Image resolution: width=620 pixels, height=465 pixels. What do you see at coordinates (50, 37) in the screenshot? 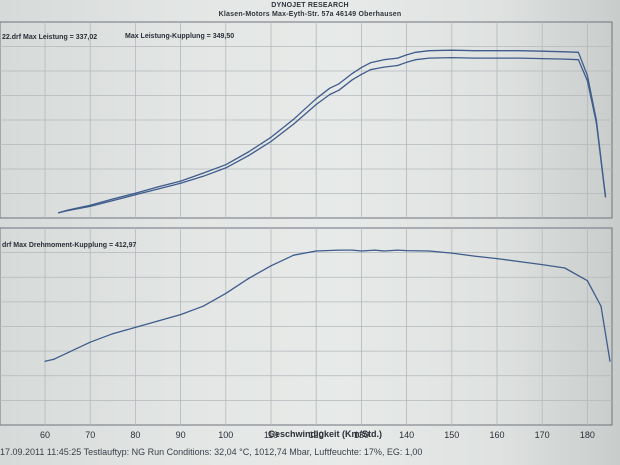
I see `max-power-label: 22.drf Max Leistung = 337,02` at bounding box center [50, 37].